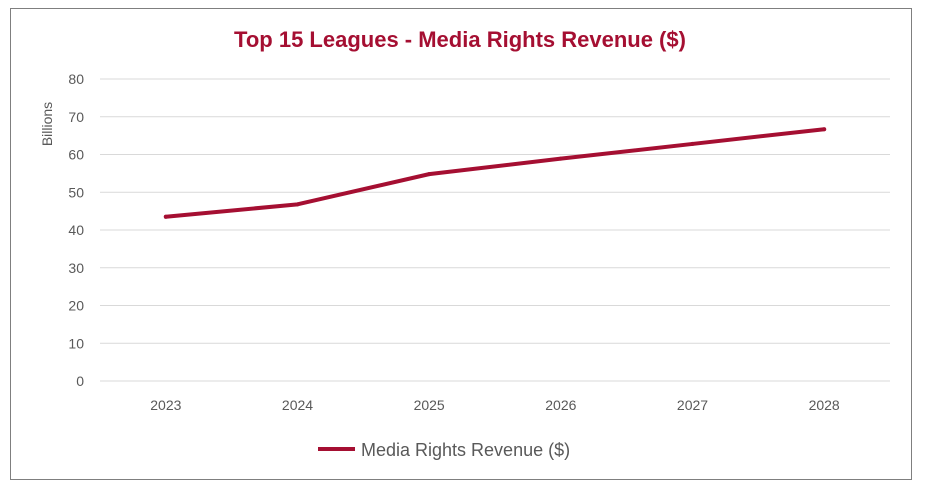 This screenshot has height=492, width=925. What do you see at coordinates (429, 405) in the screenshot?
I see `x-tick-label: 2025` at bounding box center [429, 405].